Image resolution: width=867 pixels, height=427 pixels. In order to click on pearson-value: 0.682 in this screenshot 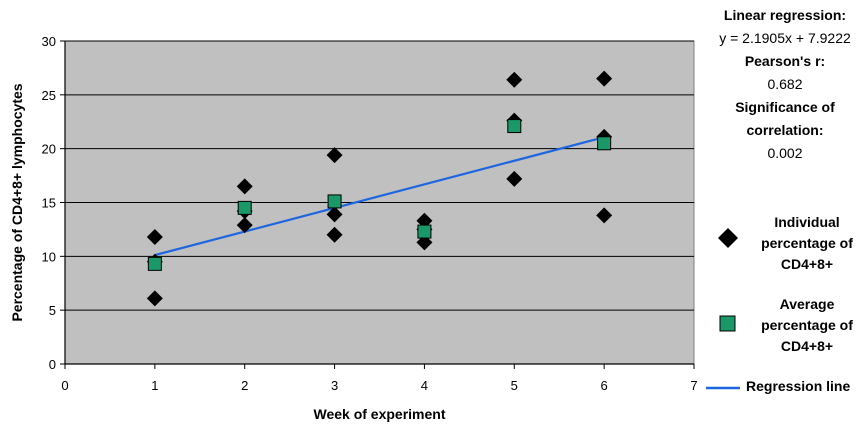, I will do `click(785, 84)`.